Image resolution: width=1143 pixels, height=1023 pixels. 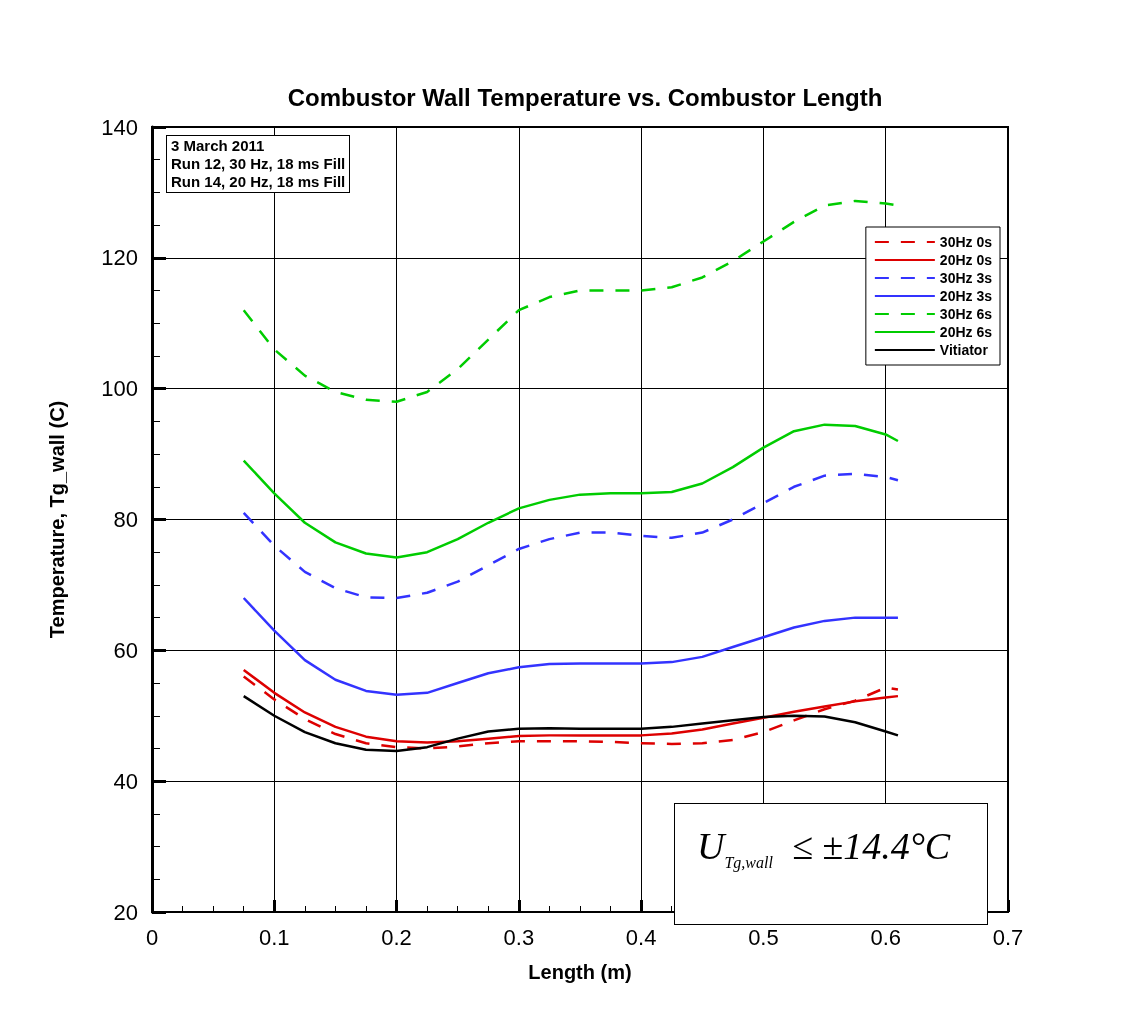 I want to click on legend-label: 30Hz 6s, so click(x=966, y=314).